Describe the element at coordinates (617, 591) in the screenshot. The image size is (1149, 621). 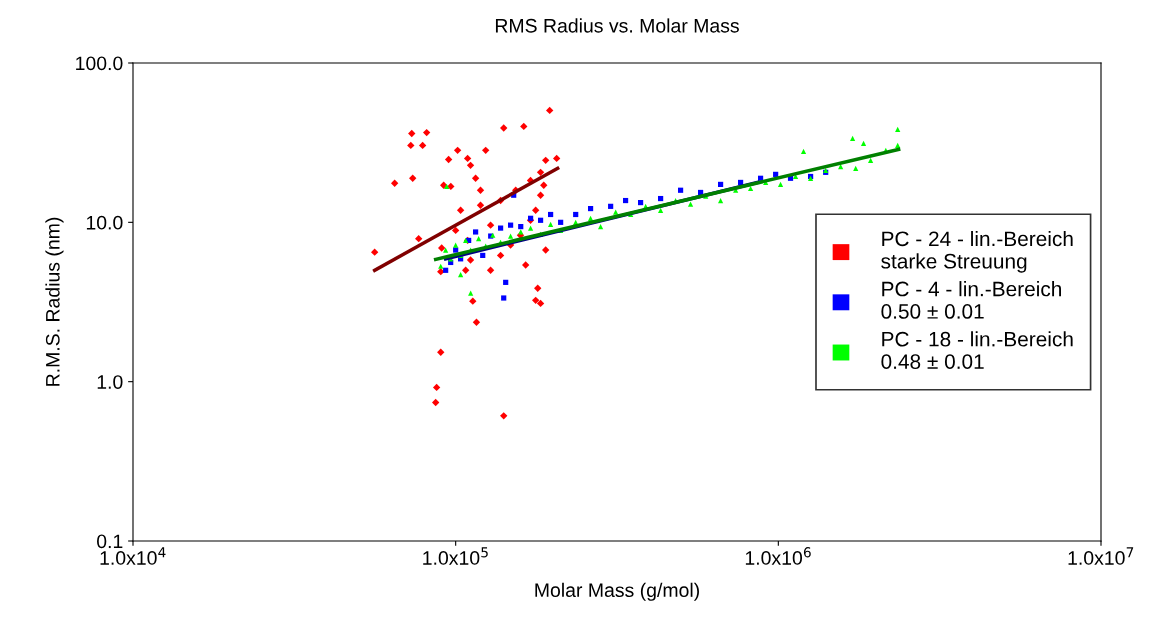
I see `x-axis-title: Molar Mass (g/mol)` at that location.